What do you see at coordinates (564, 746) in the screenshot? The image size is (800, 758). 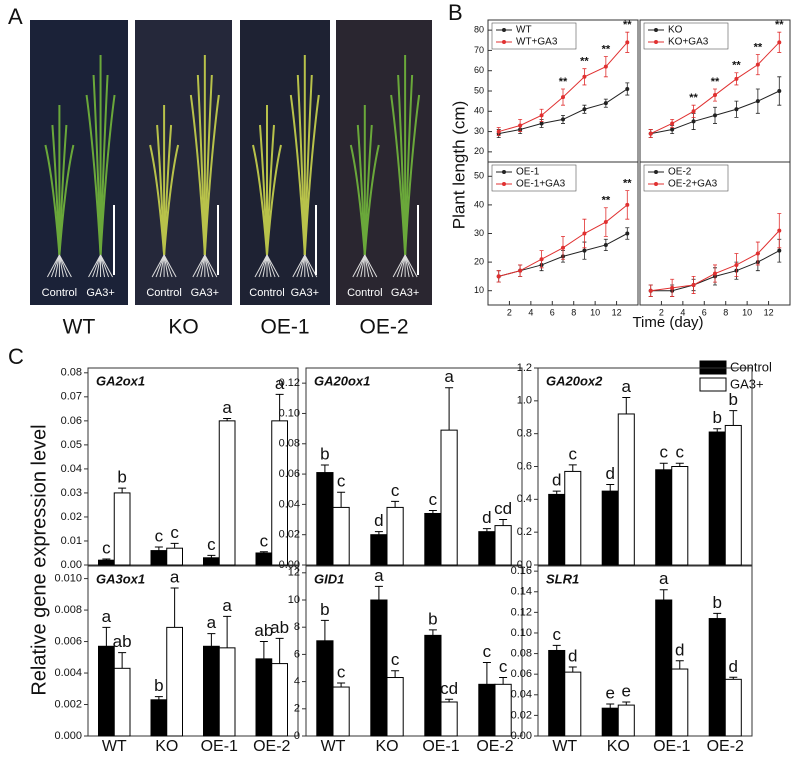 I see `x-tick-label: WT` at bounding box center [564, 746].